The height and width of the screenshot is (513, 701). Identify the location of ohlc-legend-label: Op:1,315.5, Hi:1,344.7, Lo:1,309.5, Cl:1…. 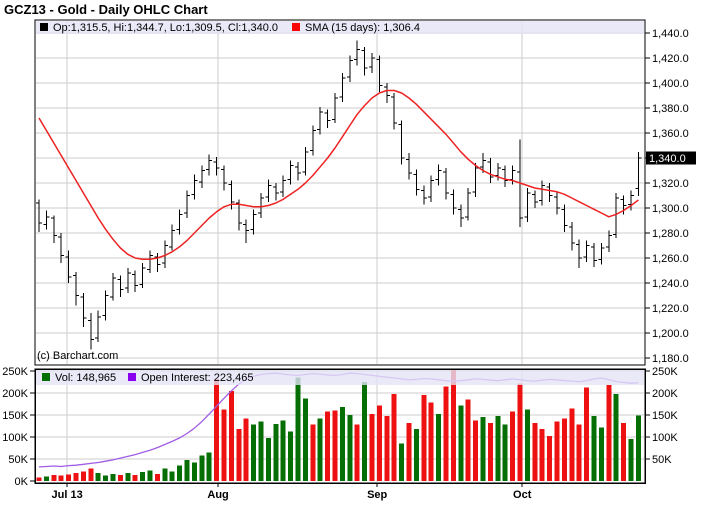
(165, 28).